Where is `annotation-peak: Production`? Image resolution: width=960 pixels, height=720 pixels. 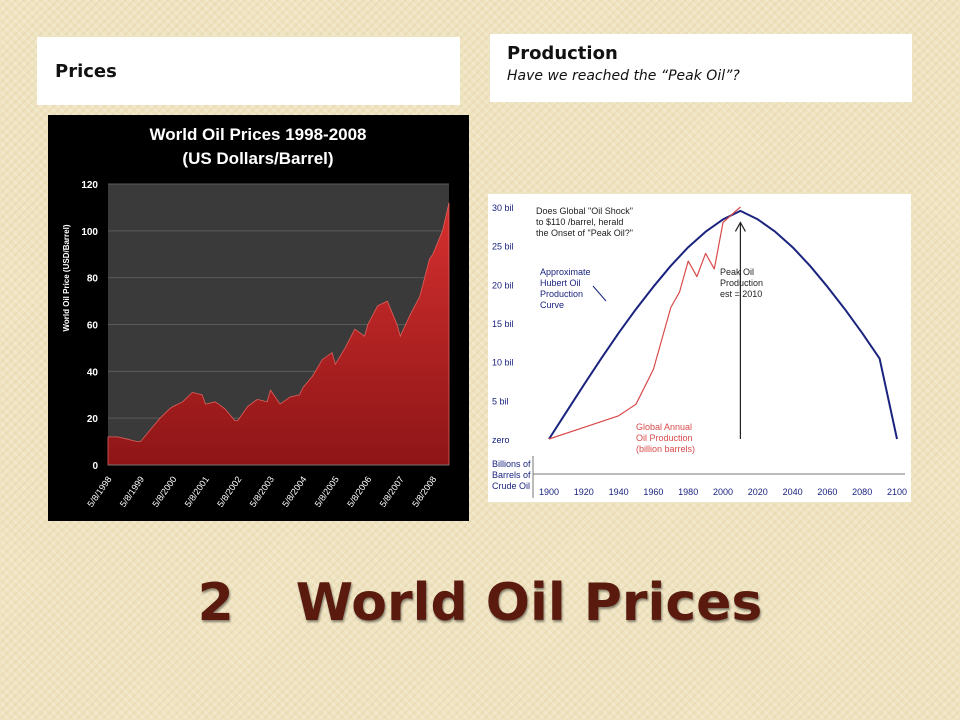
annotation-peak: Production is located at coordinates (741, 283).